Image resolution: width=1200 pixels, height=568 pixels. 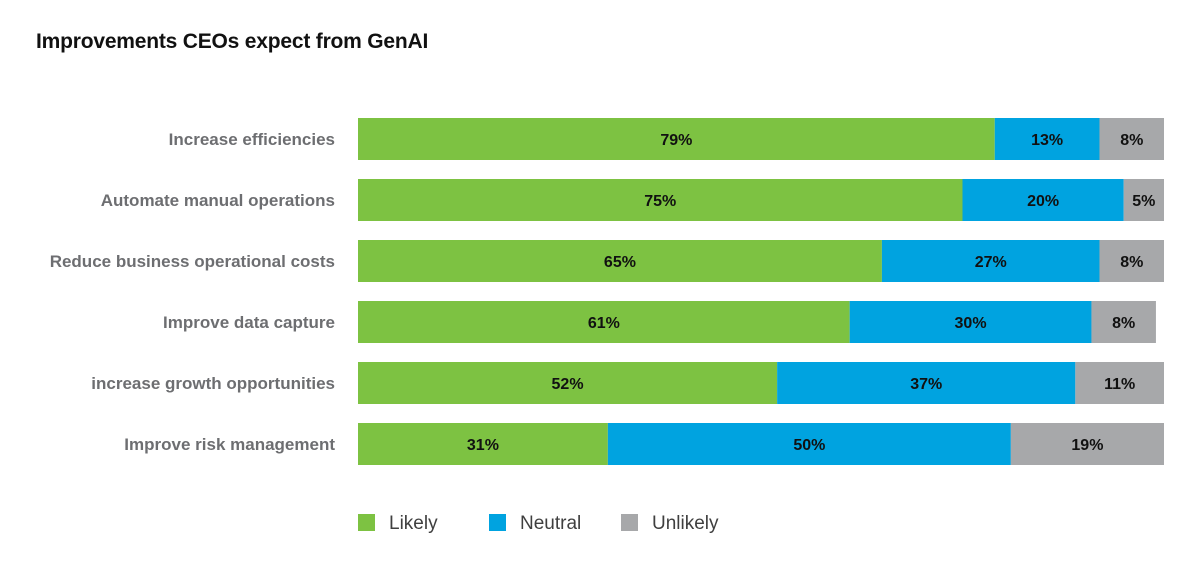 I want to click on data-label: 37%, so click(x=926, y=384).